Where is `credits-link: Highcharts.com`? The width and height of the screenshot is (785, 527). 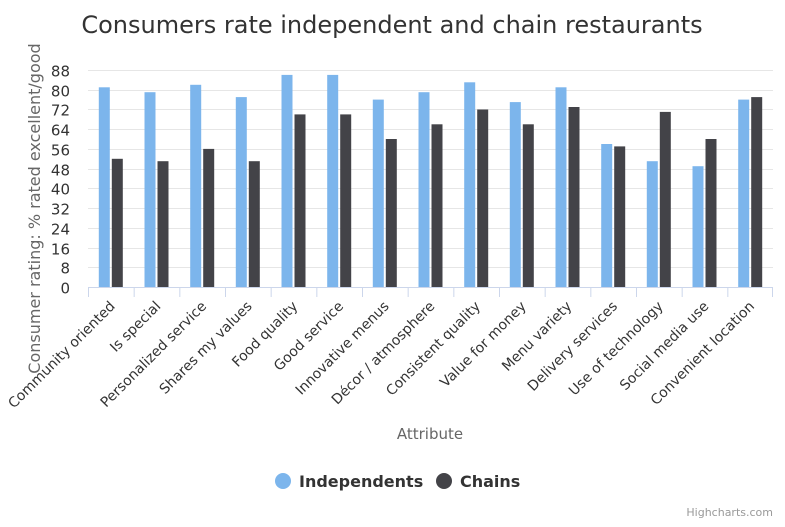 credits-link: Highcharts.com is located at coordinates (729, 512).